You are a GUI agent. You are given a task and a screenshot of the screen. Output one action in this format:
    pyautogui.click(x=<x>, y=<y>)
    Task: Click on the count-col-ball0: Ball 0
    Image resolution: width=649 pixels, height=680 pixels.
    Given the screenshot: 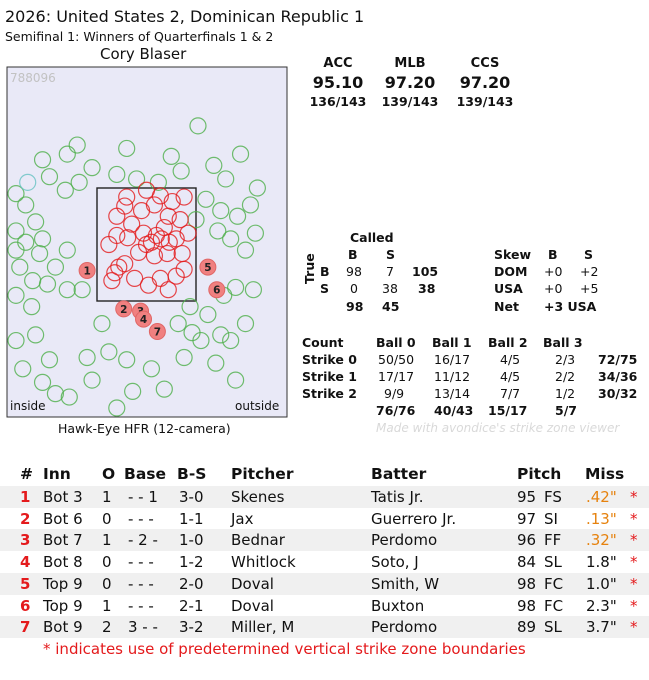 What is the action you would take?
    pyautogui.click(x=396, y=342)
    